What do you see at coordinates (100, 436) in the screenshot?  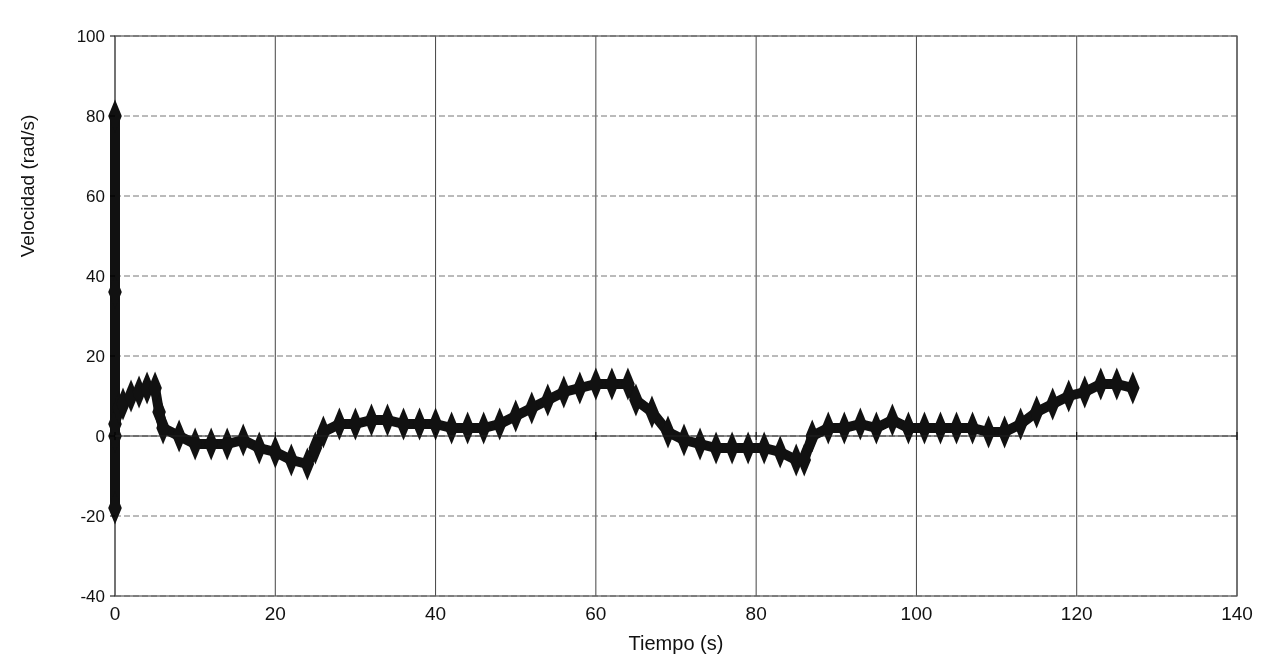 I see `y-tick-label: 0` at bounding box center [100, 436].